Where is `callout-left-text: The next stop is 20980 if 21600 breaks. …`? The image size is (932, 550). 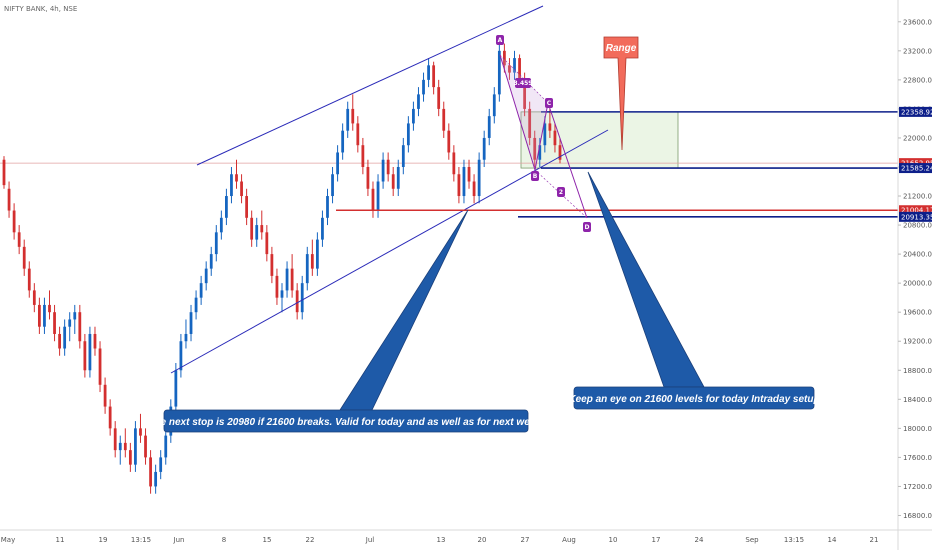 callout-left-text: The next stop is 20980 if 21600 breaks. … is located at coordinates (345, 422).